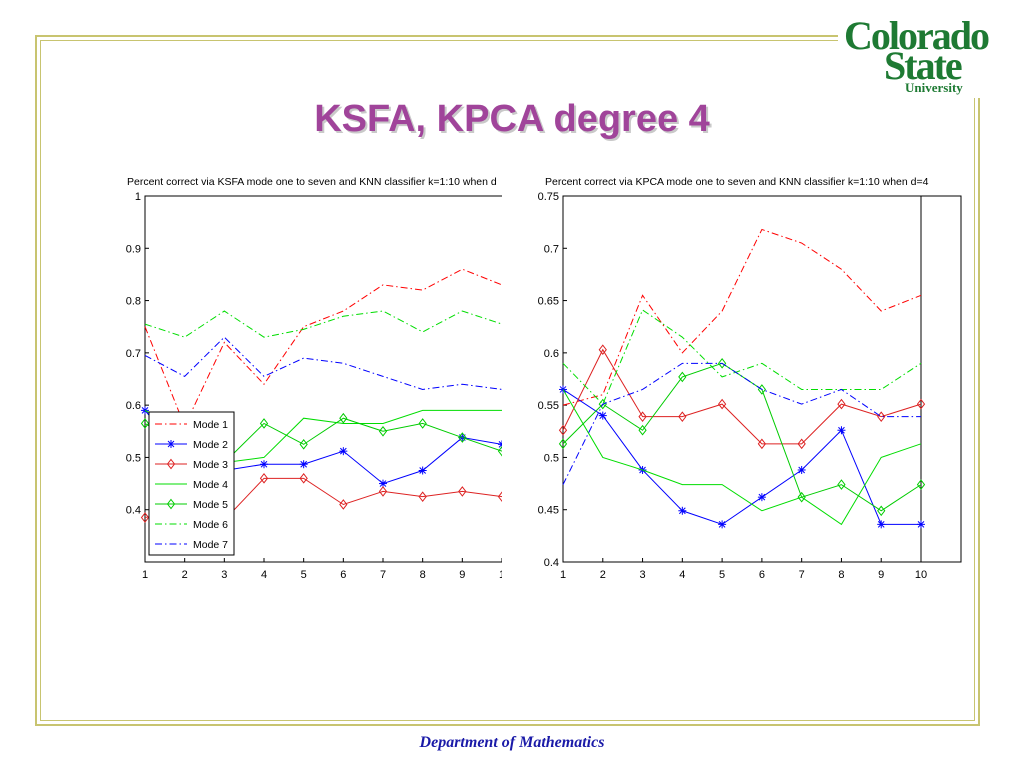 The width and height of the screenshot is (1024, 768). What do you see at coordinates (934, 87) in the screenshot?
I see `logo-university: University` at bounding box center [934, 87].